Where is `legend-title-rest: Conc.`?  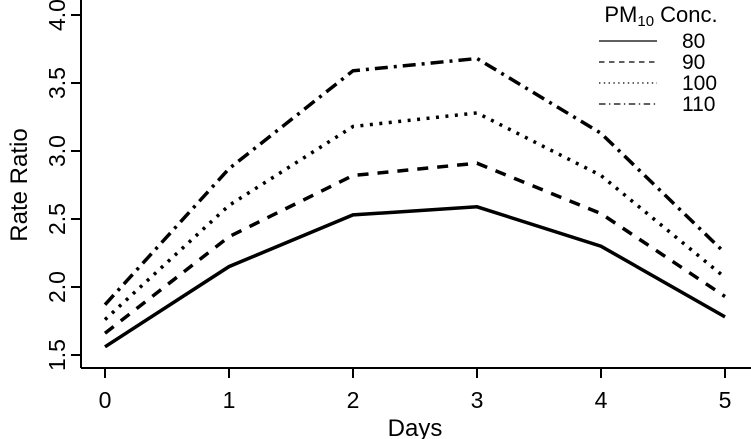 legend-title-rest: Conc. is located at coordinates (686, 14).